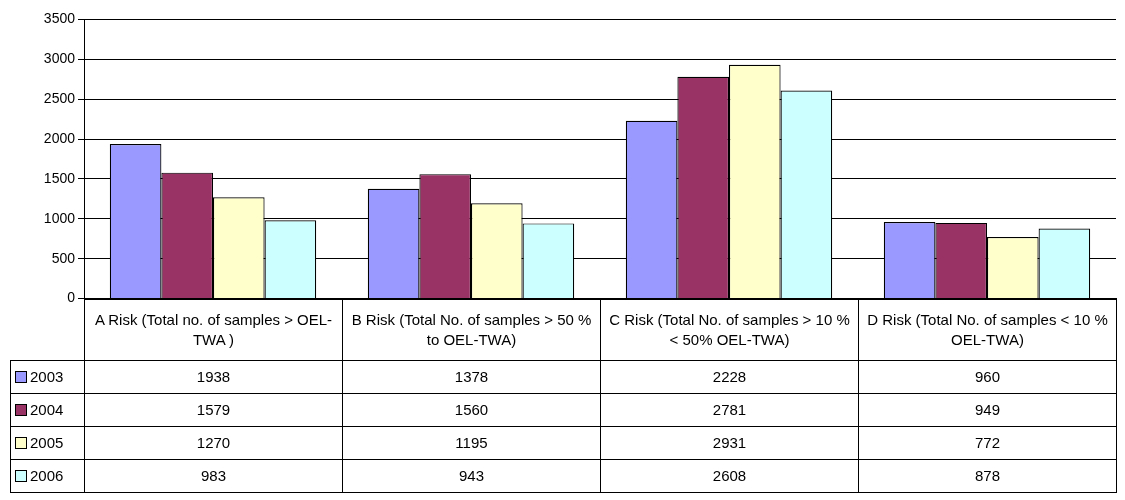  What do you see at coordinates (471, 329) in the screenshot?
I see `x-tick-label: B Risk (Total No. of samples > 50 % to OEL-TWA)` at bounding box center [471, 329].